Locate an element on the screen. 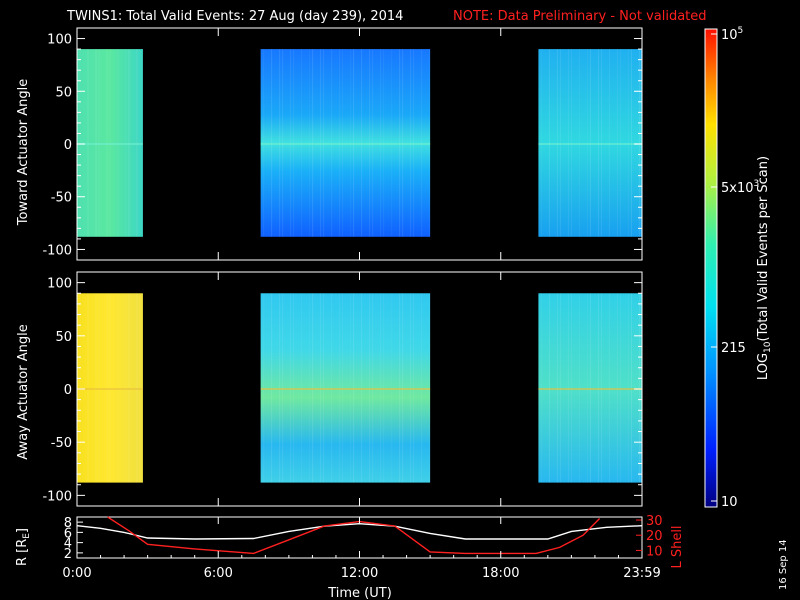 This screenshot has width=800, height=600. colorbar-tick-label: 5x10³ is located at coordinates (740, 187).